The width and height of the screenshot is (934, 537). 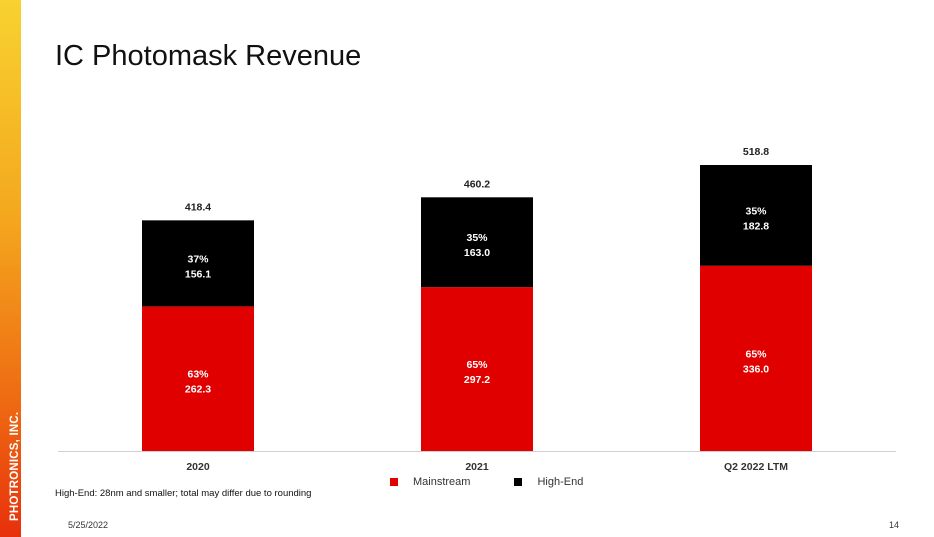 I want to click on value-label-mainstream-2: 336.0, so click(x=756, y=369).